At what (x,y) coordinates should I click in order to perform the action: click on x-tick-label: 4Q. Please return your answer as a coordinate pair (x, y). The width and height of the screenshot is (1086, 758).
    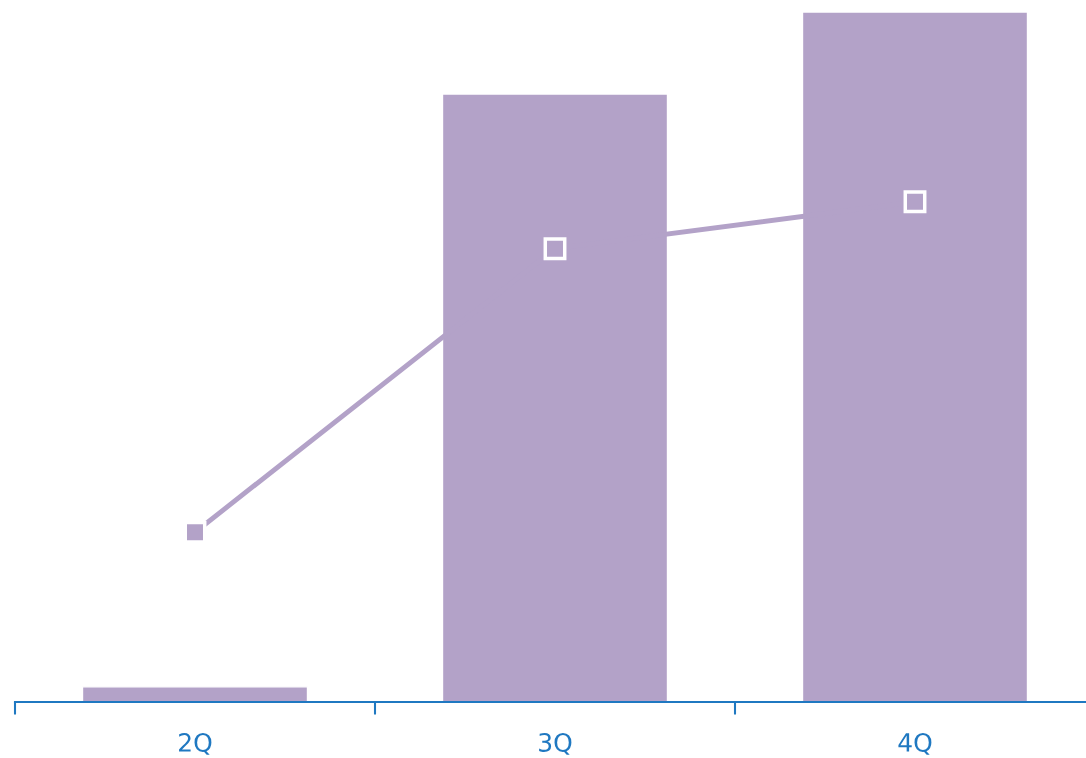
    Looking at the image, I should click on (915, 744).